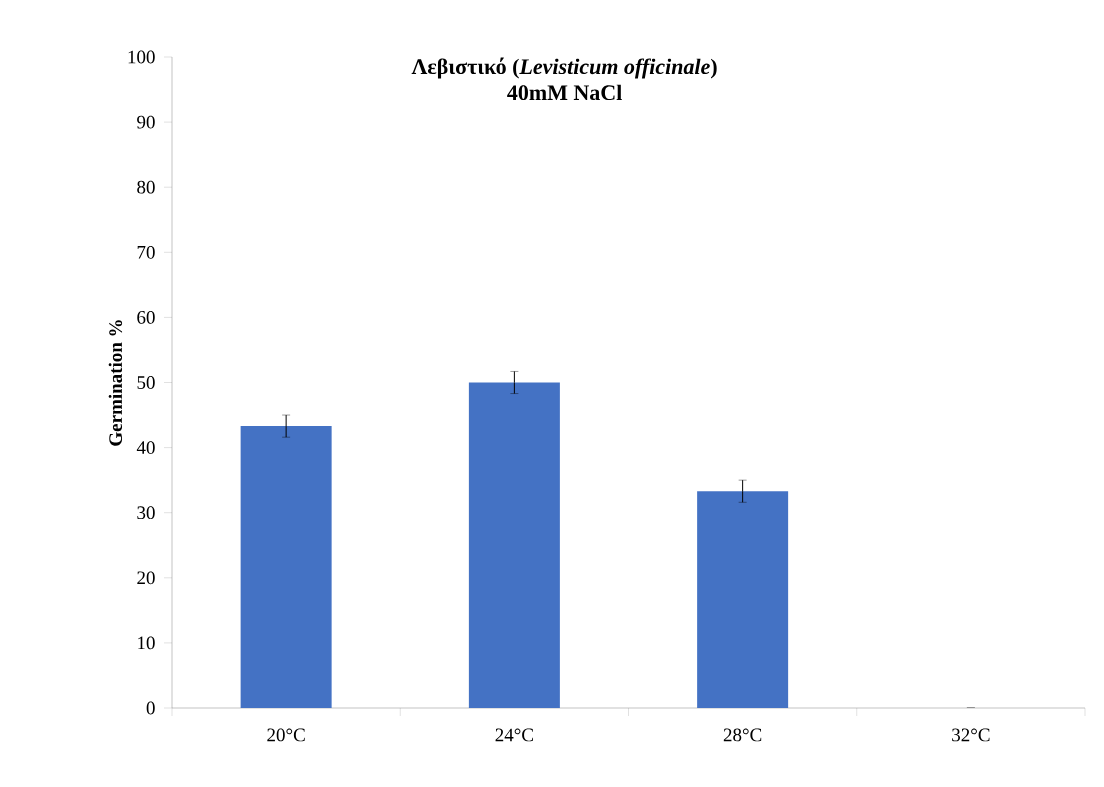 The height and width of the screenshot is (787, 1104). I want to click on x-tick-label: 32°C, so click(971, 735).